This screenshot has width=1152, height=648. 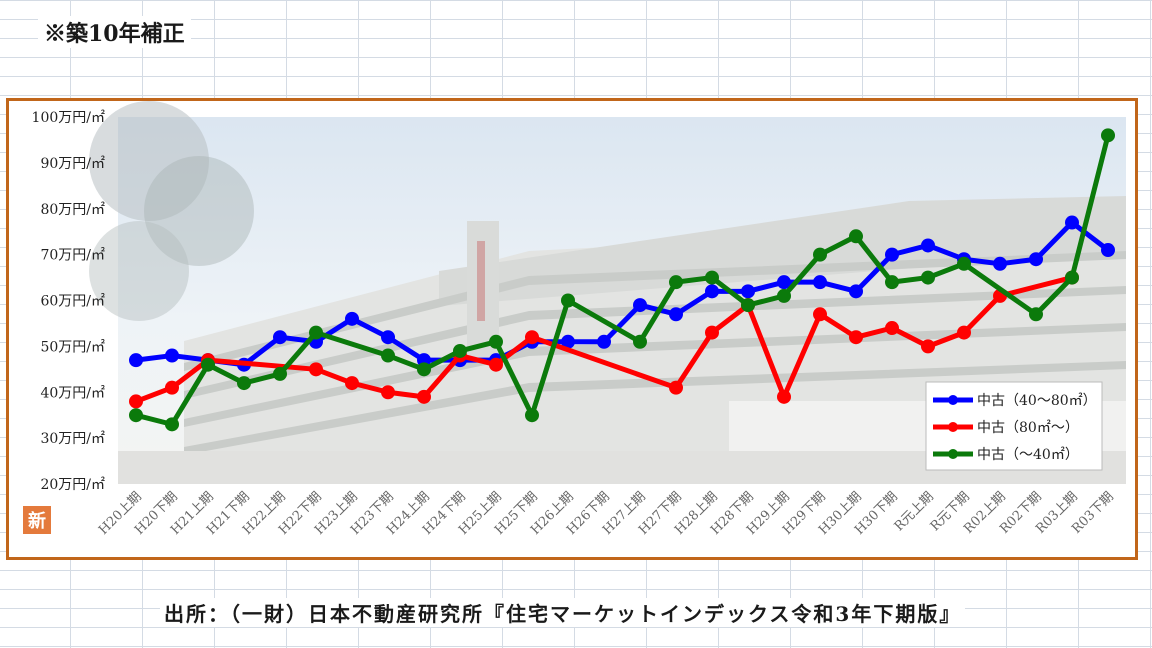 I want to click on new-badge: 新, so click(x=37, y=520).